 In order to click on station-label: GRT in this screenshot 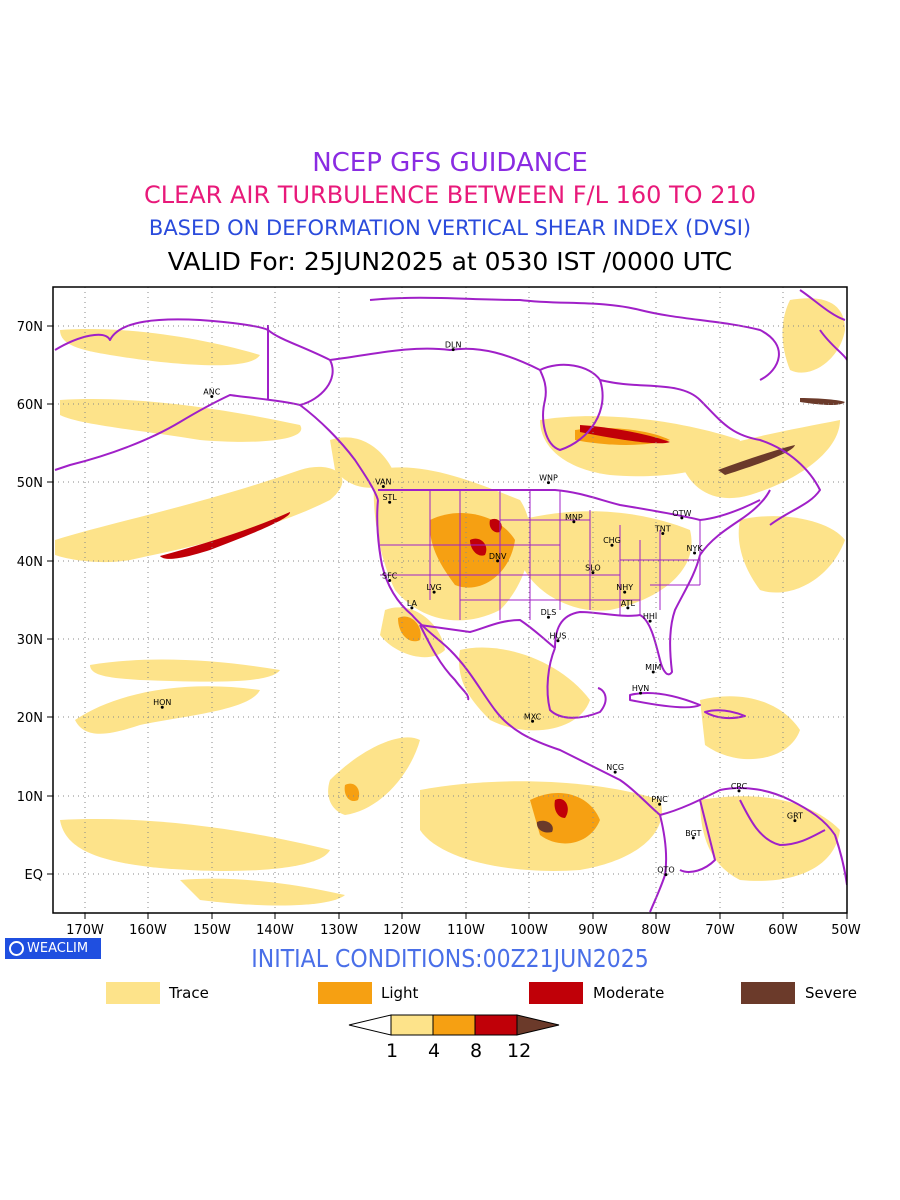, I will do `click(795, 816)`.